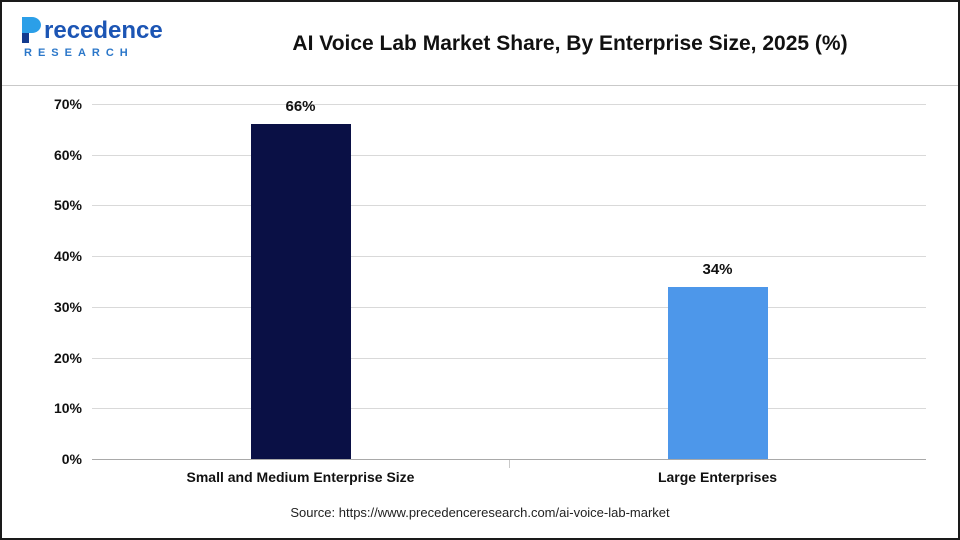 This screenshot has height=540, width=960. Describe the element at coordinates (67, 357) in the screenshot. I see `y-axis-tick-label: 20%` at that location.